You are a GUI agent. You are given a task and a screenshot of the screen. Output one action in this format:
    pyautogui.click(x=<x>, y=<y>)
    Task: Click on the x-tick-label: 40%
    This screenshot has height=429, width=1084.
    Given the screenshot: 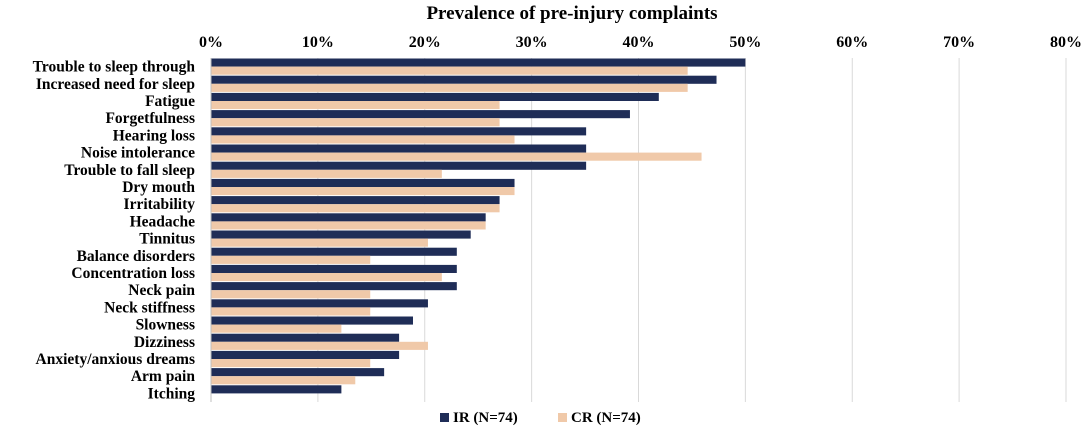 What is the action you would take?
    pyautogui.click(x=639, y=42)
    